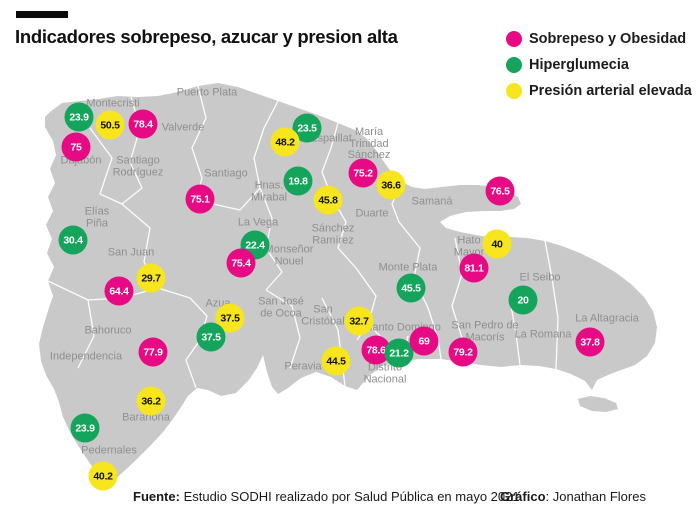 This screenshot has width=696, height=522. I want to click on province-label-san-cristobal: San Cristóbal, so click(323, 315).